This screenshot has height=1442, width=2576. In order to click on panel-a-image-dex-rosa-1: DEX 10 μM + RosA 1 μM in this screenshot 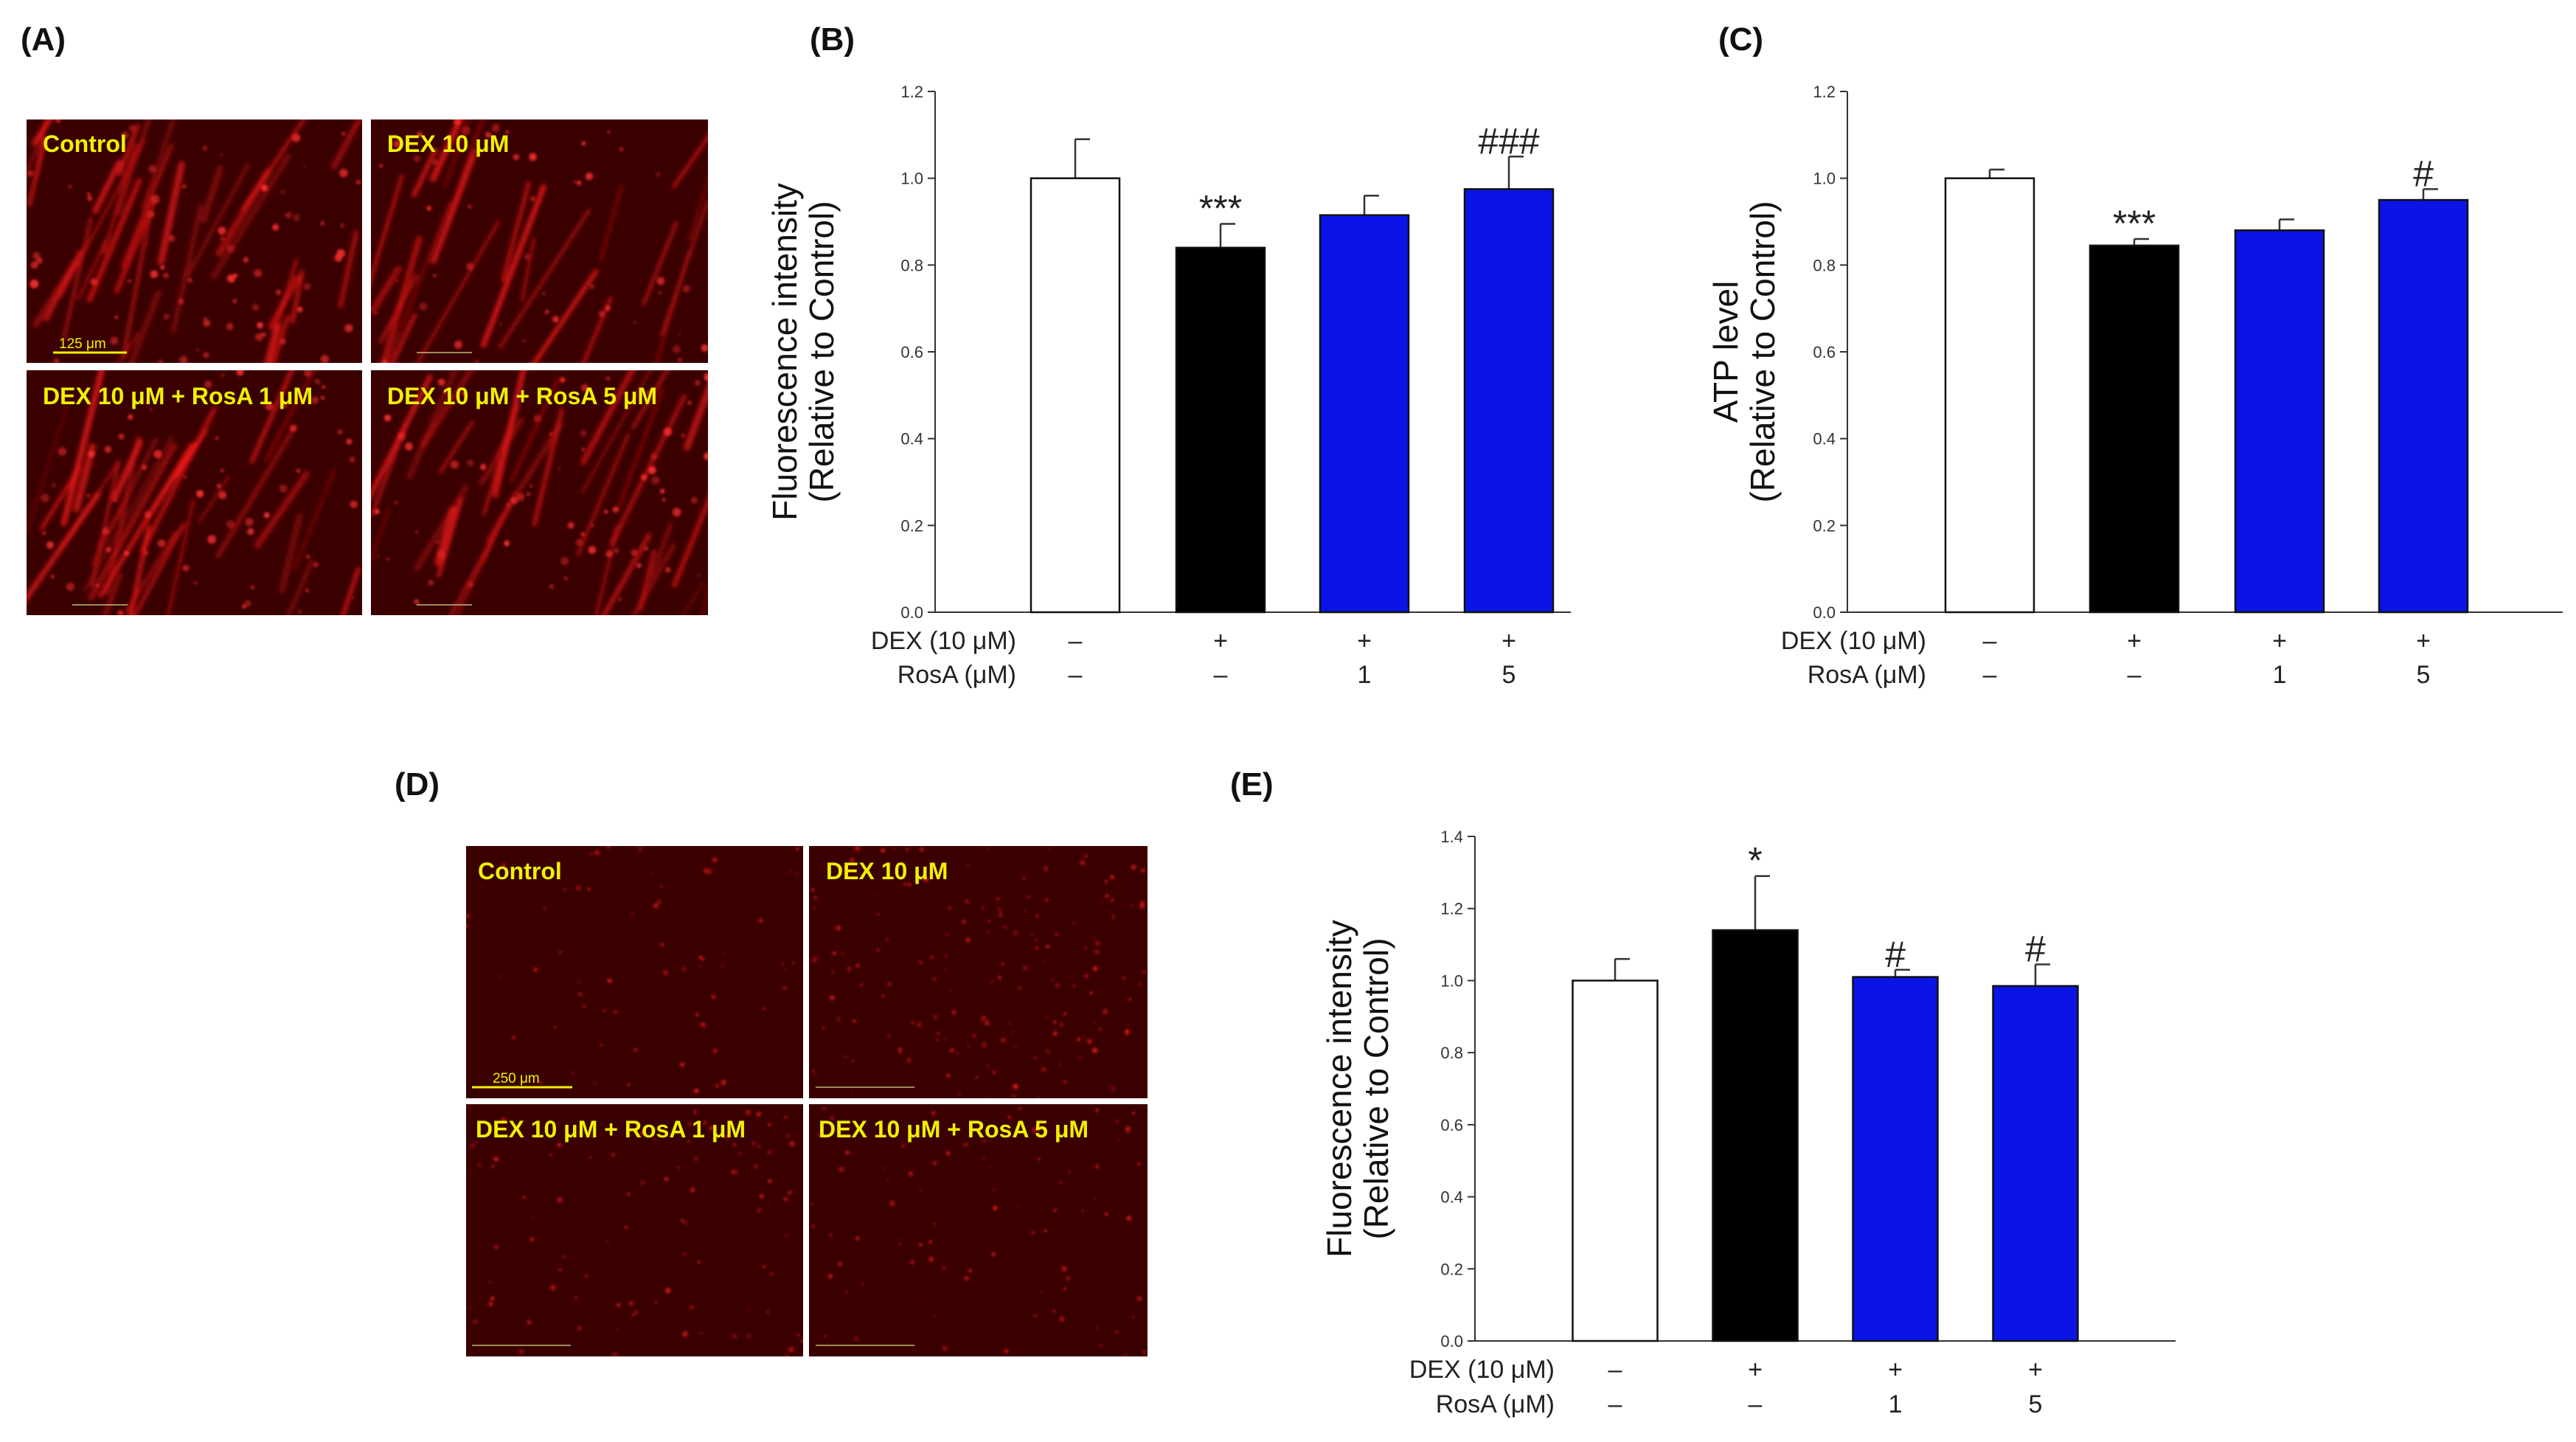, I will do `click(194, 492)`.